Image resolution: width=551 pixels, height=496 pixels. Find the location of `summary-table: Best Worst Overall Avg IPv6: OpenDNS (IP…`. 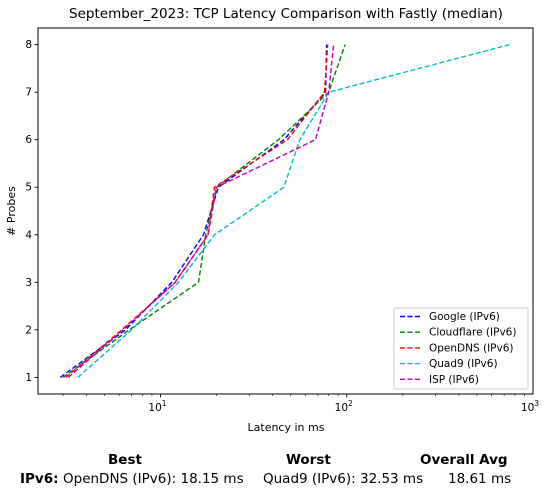

summary-table: Best Worst Overall Avg IPv6: OpenDNS (IP… is located at coordinates (275, 471).